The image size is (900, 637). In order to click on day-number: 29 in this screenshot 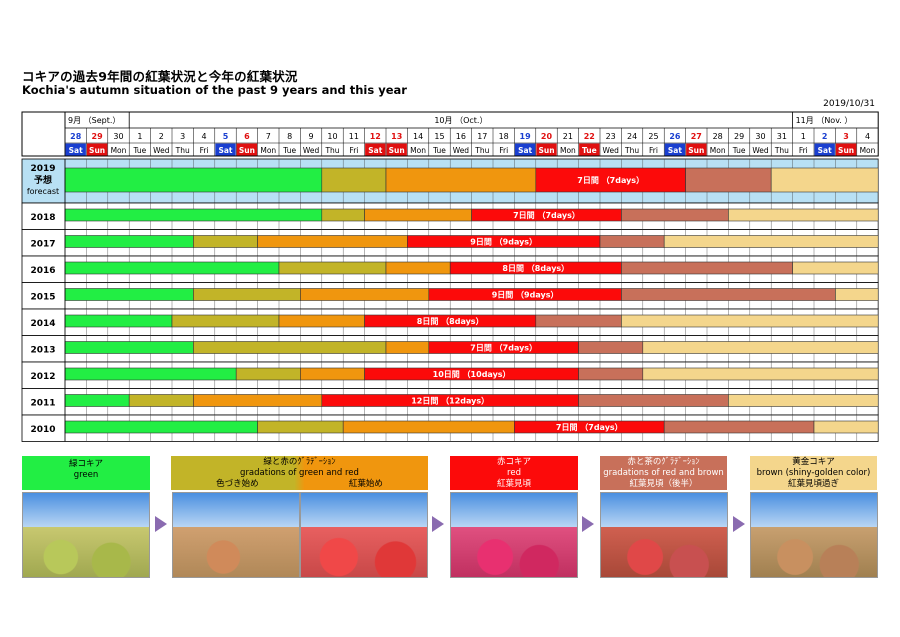, I will do `click(98, 136)`.